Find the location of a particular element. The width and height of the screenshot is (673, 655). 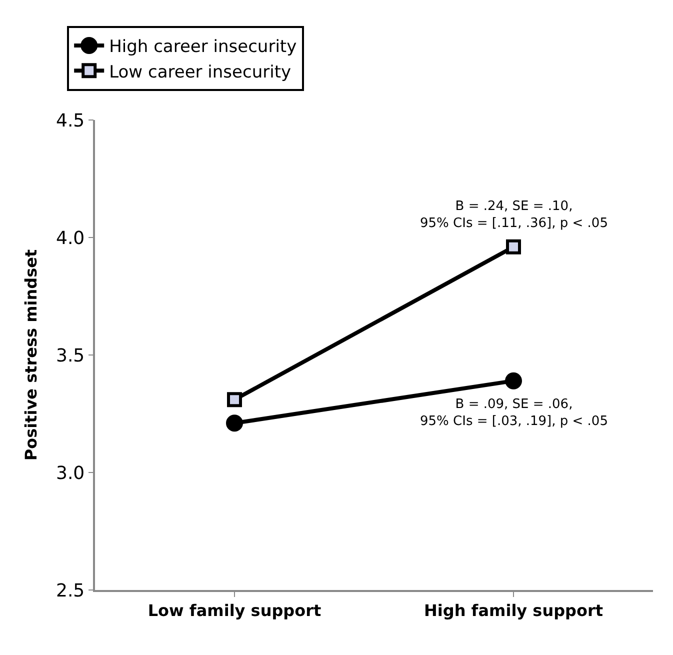

y-tick-label: 2.5 is located at coordinates (70, 591).